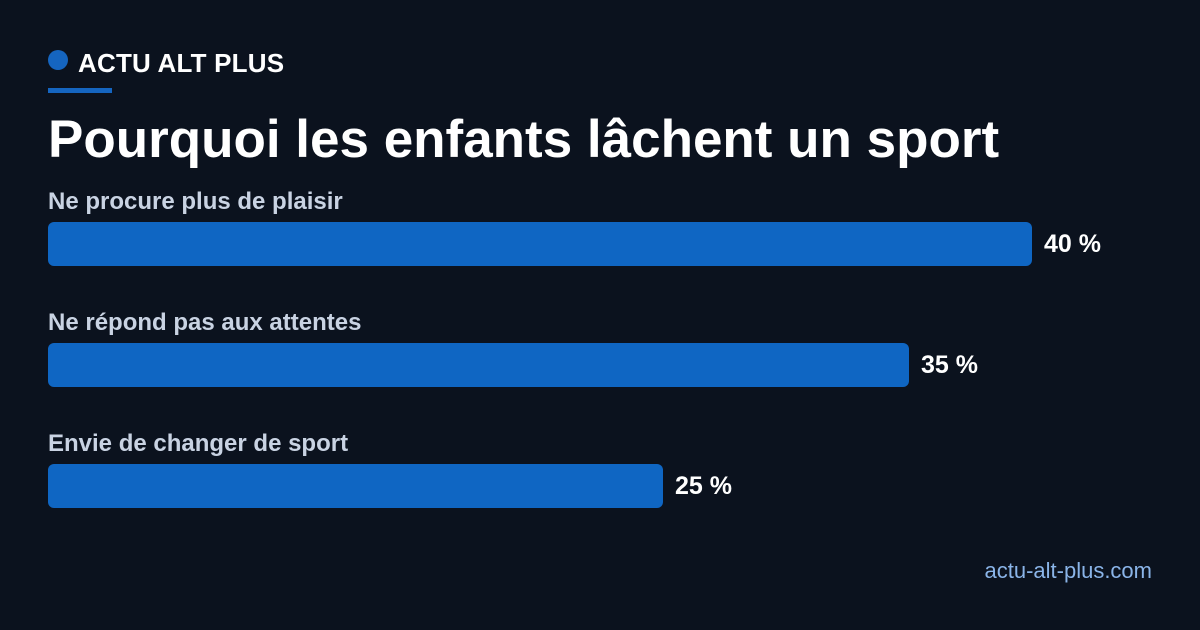 This screenshot has width=1200, height=630. Describe the element at coordinates (949, 365) in the screenshot. I see `value-label: 35 %` at that location.